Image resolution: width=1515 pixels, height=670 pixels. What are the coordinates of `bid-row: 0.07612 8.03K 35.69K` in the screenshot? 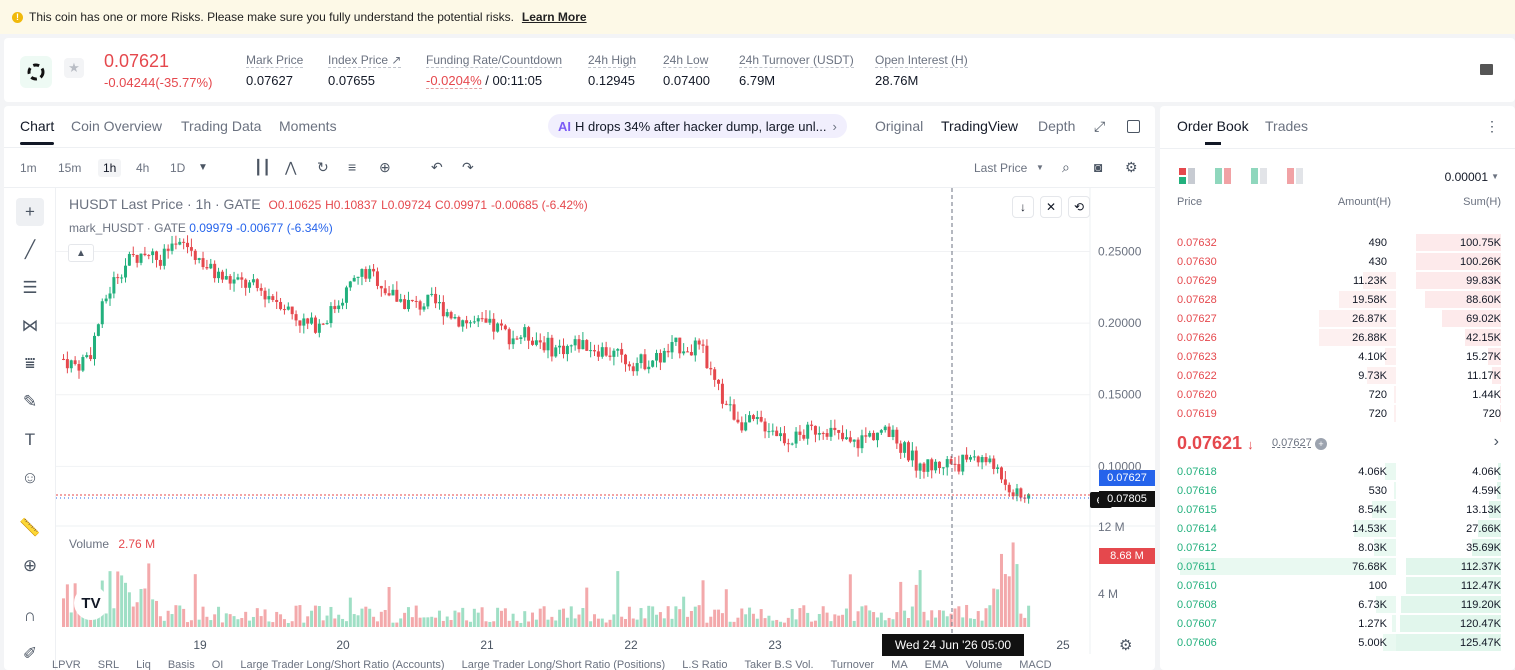 It's located at (1337, 547).